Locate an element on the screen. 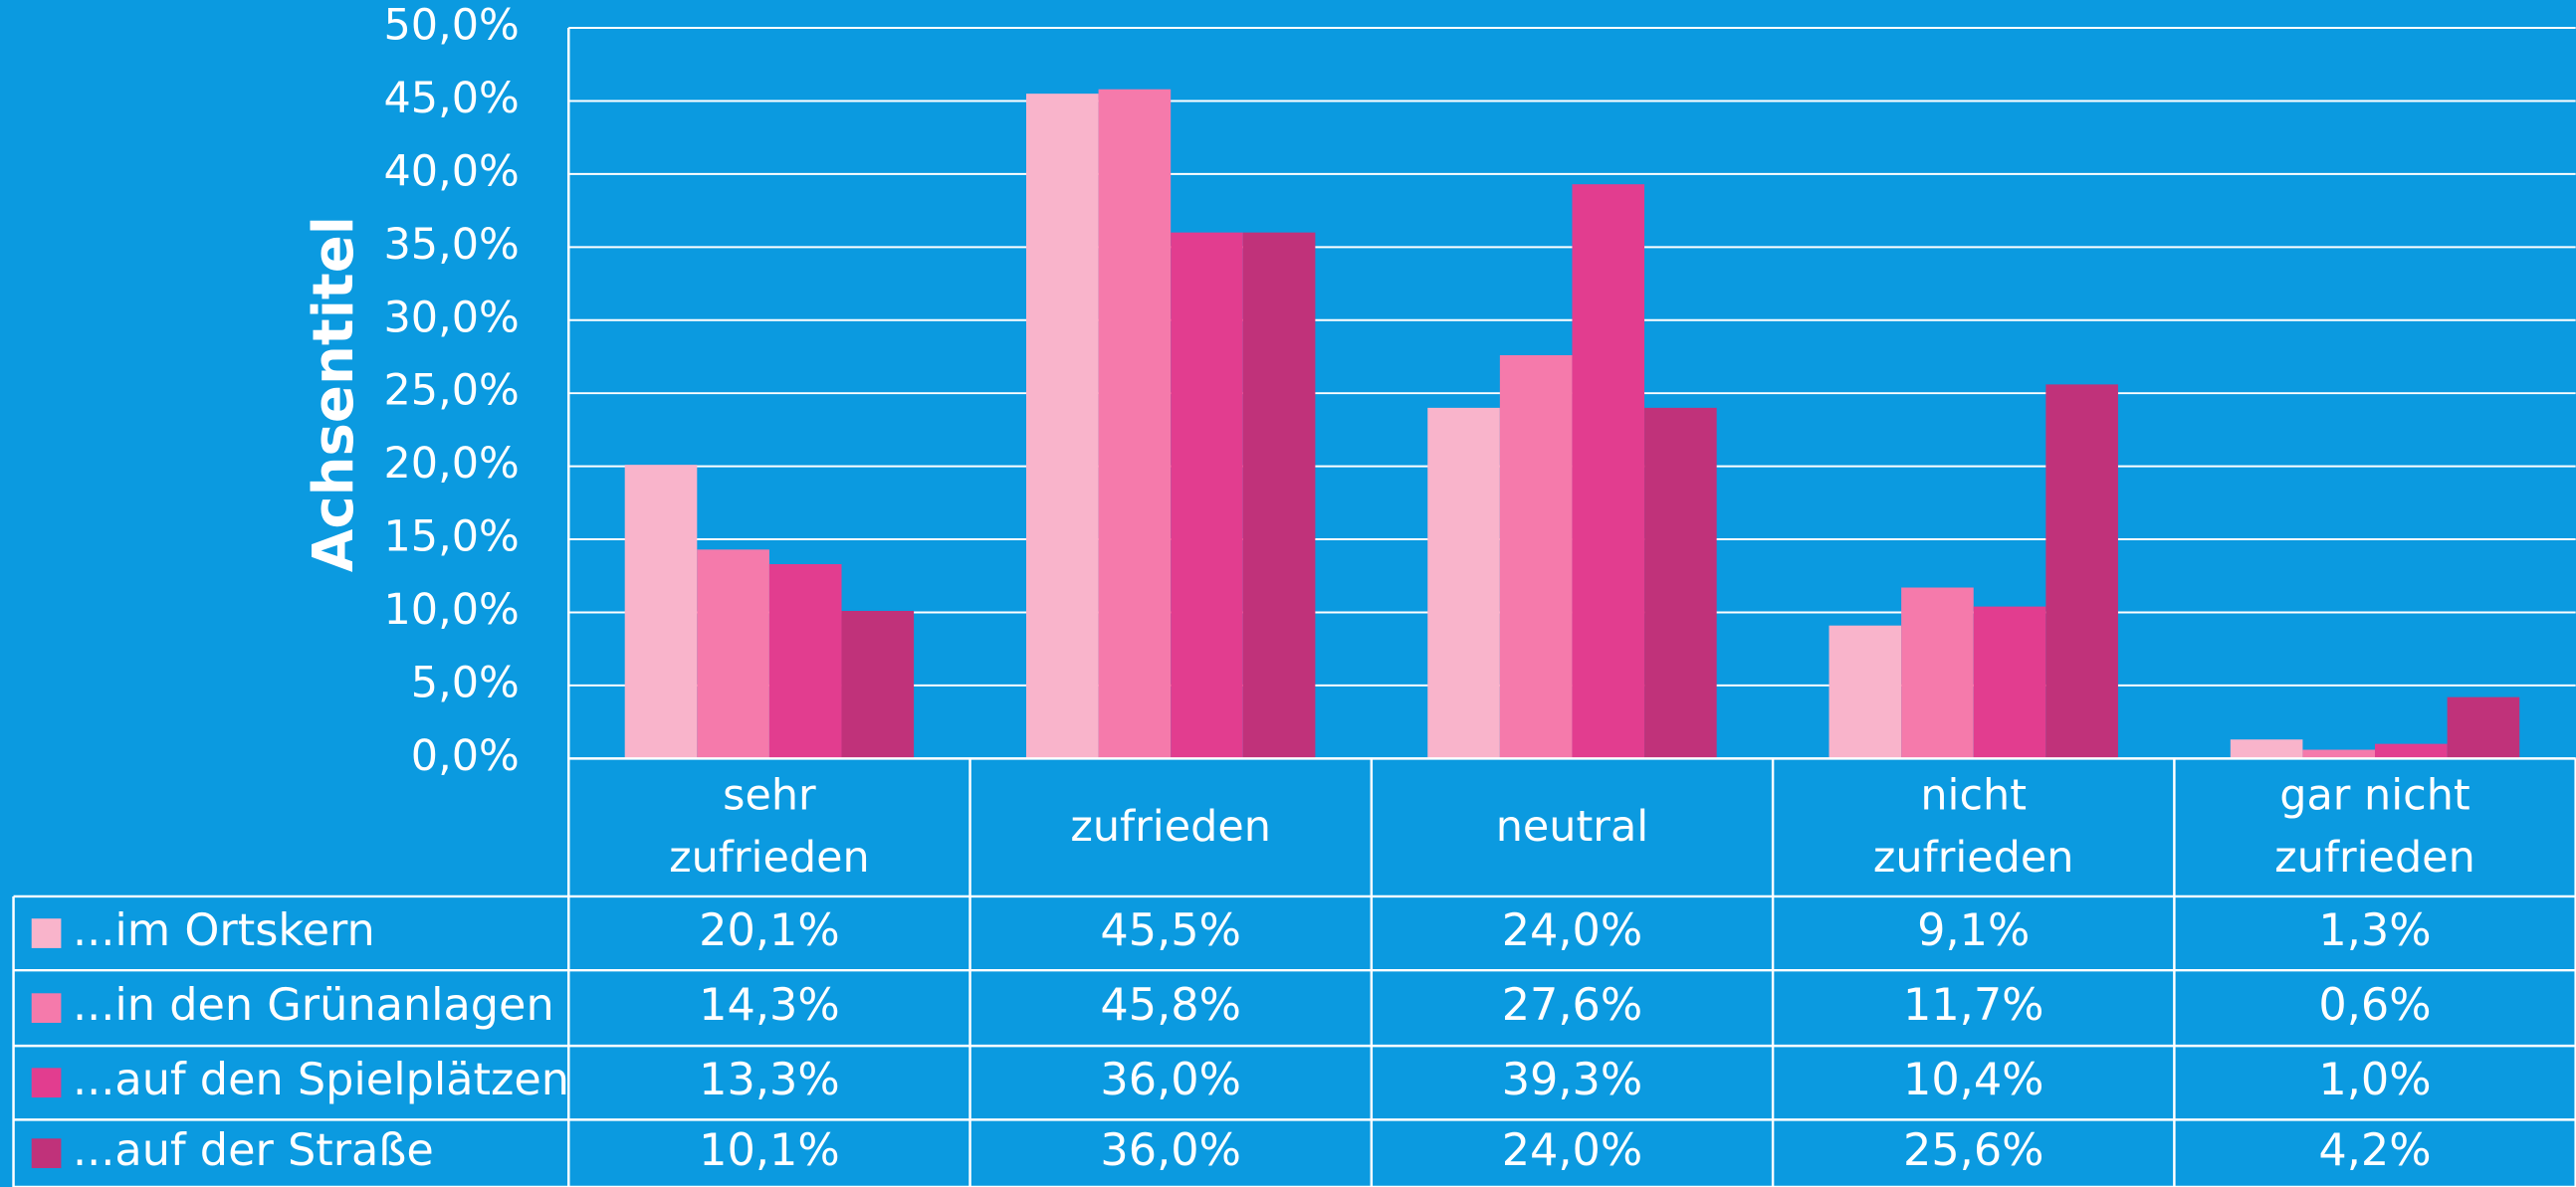 The width and height of the screenshot is (2576, 1187). x-tick-label-box: zufrieden is located at coordinates (1170, 827).